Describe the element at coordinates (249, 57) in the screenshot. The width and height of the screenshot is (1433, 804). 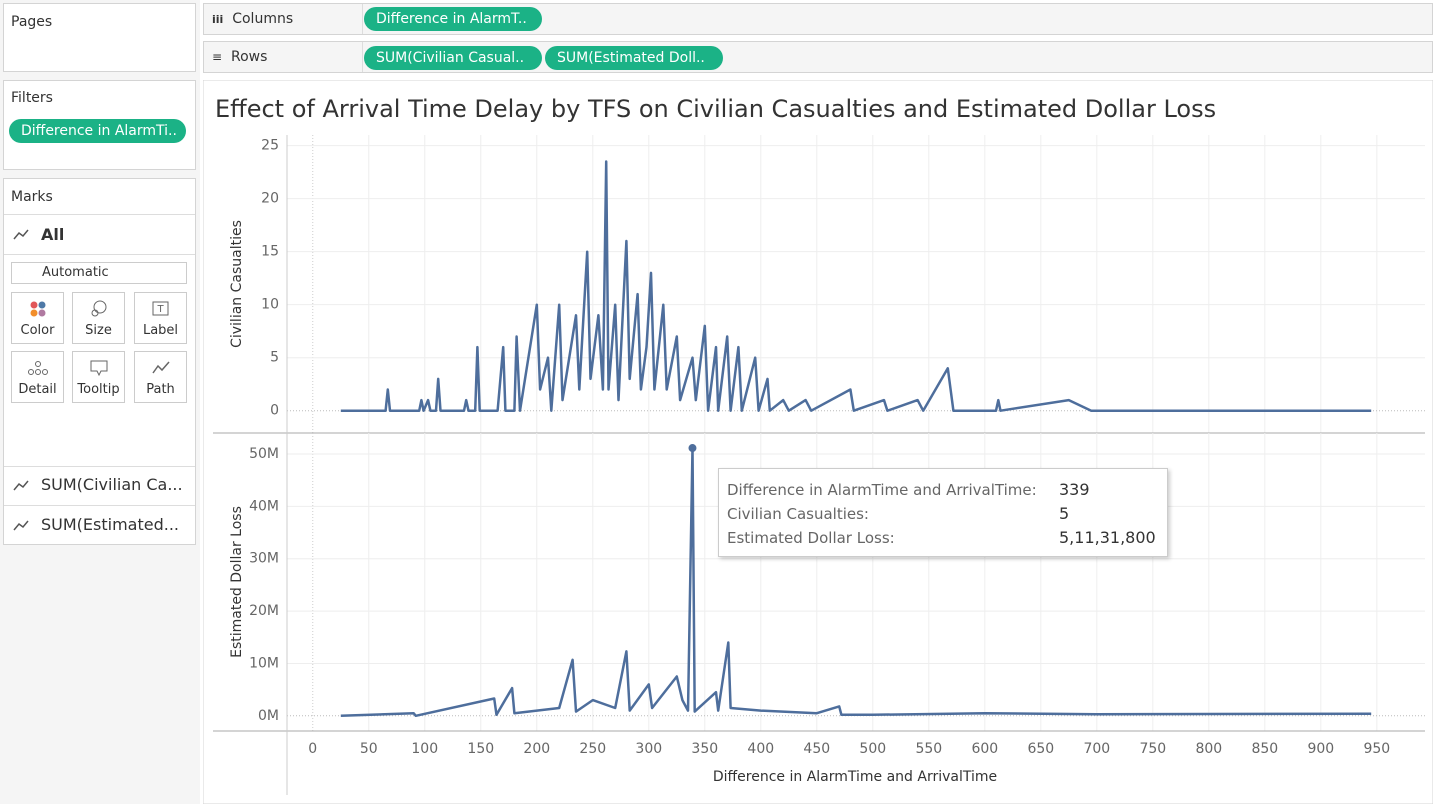
I see `shelf-label: Rows` at that location.